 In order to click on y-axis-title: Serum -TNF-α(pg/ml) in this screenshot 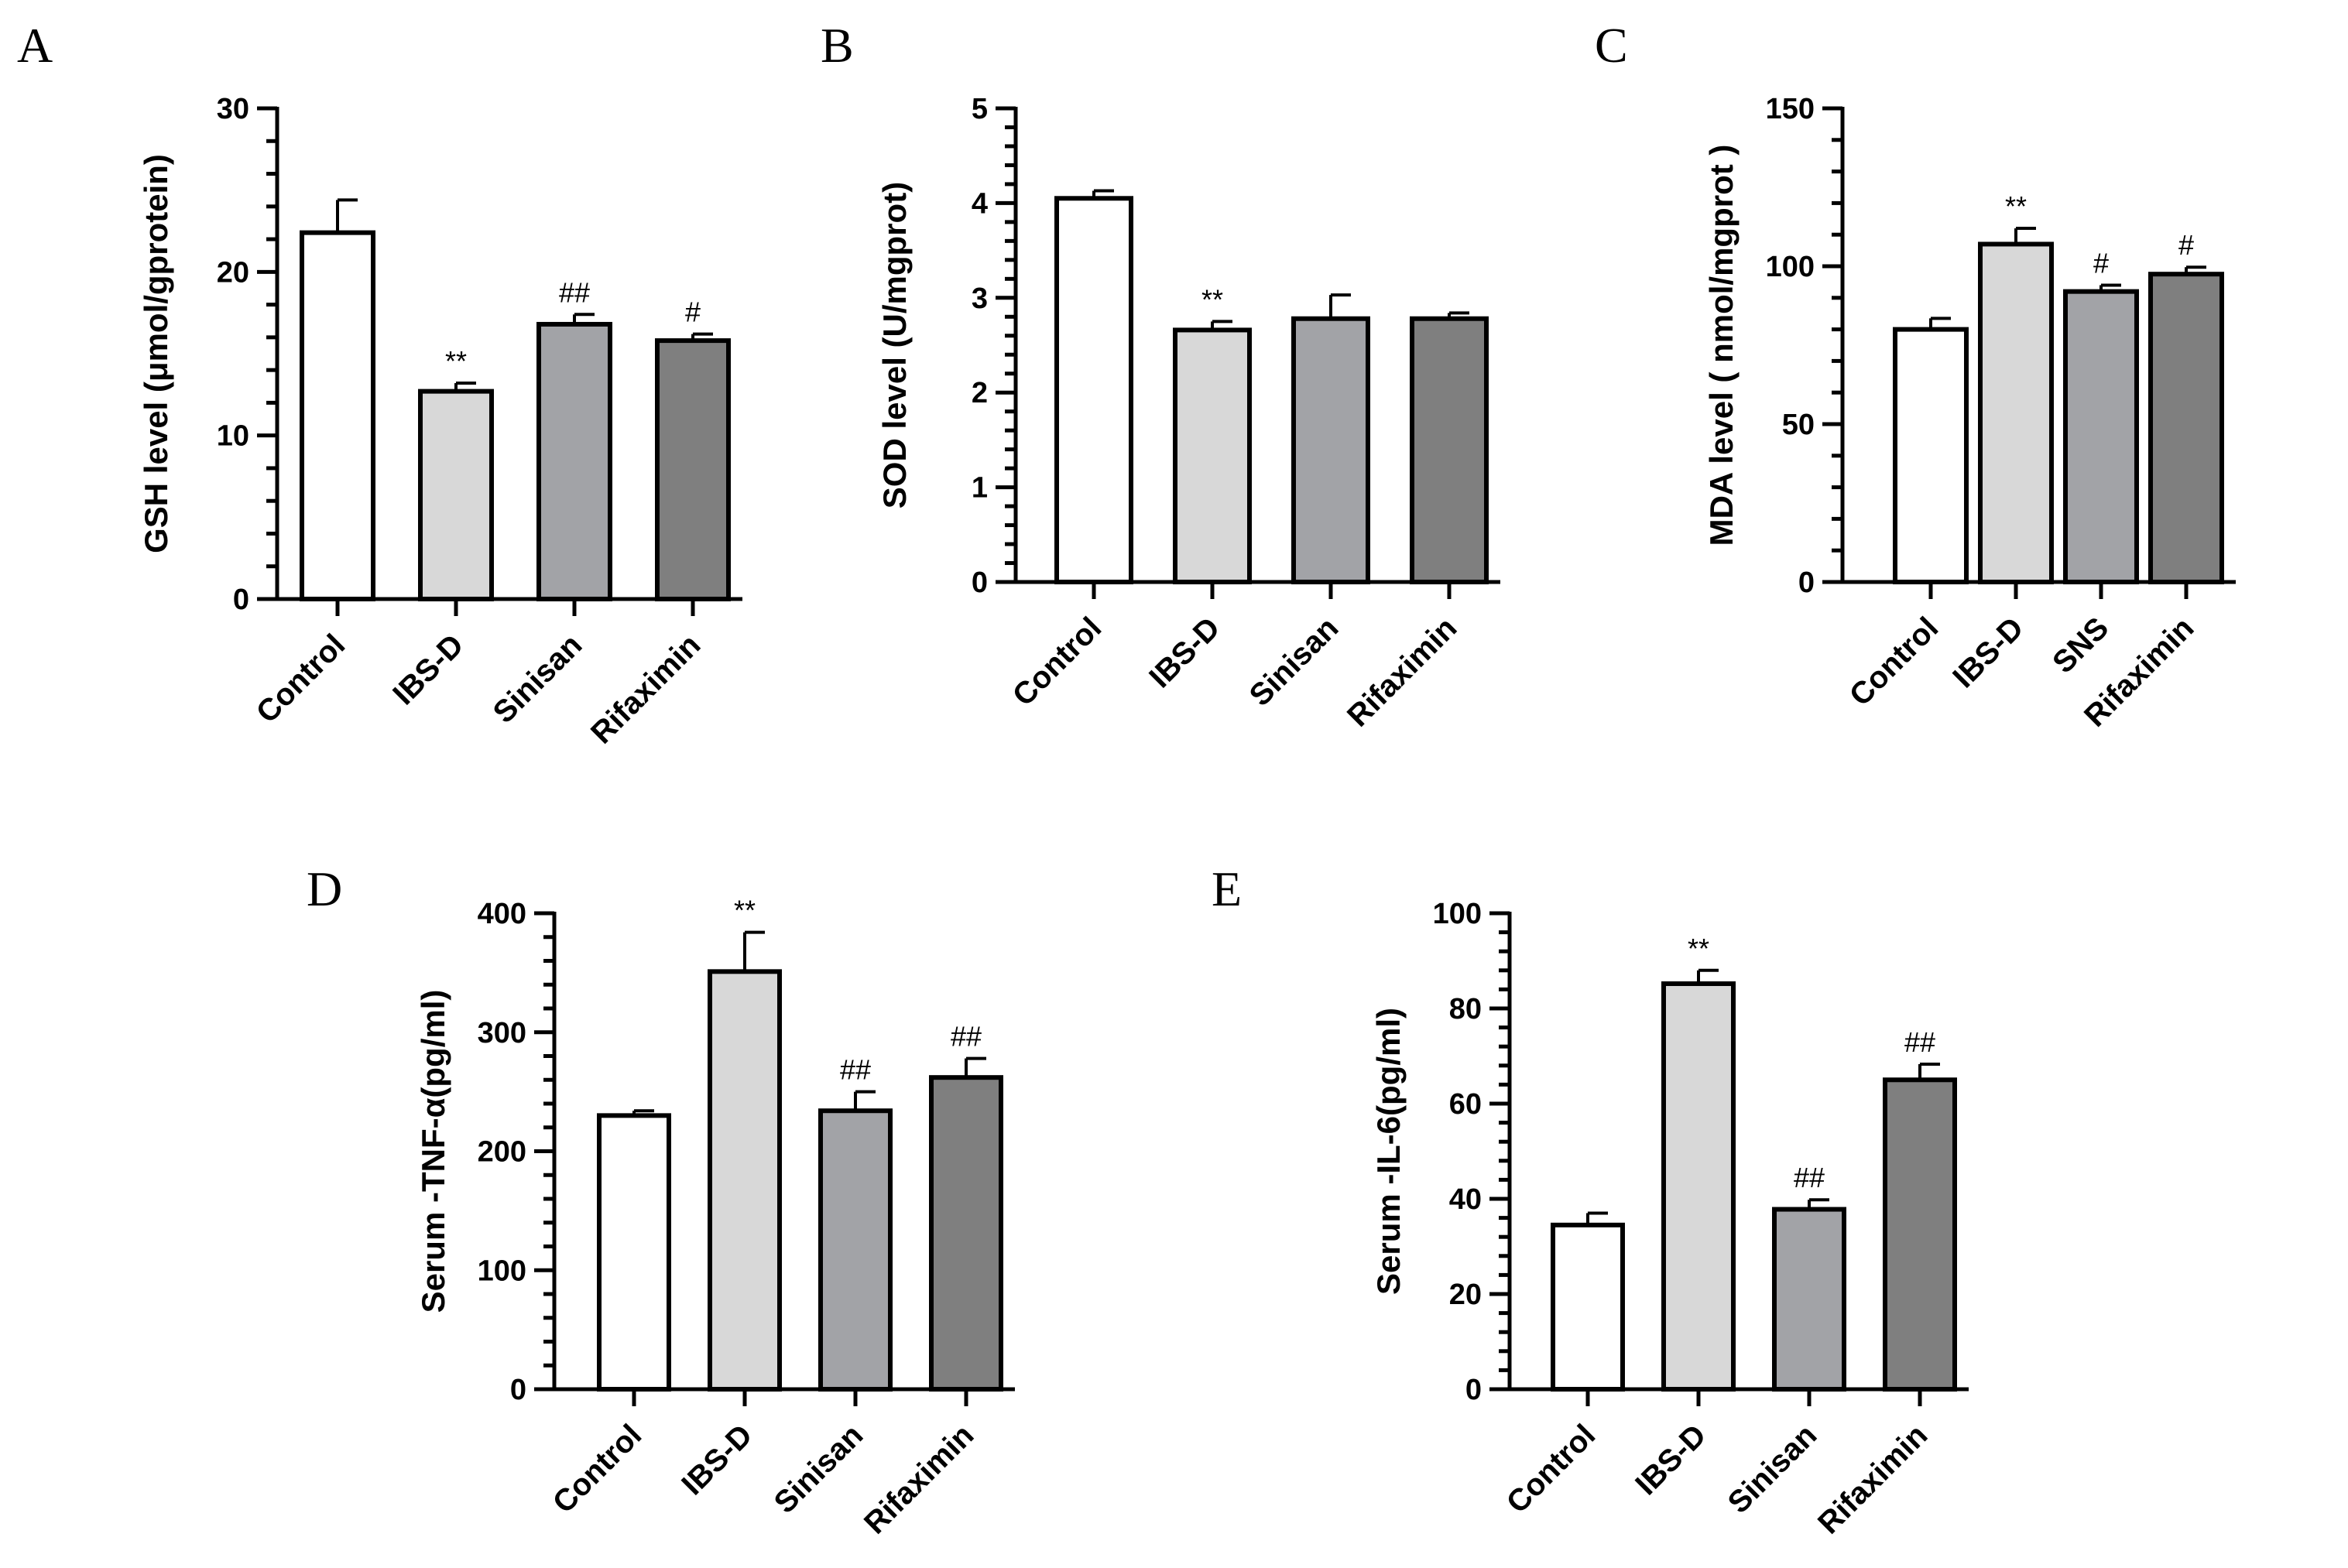, I will do `click(433, 1151)`.